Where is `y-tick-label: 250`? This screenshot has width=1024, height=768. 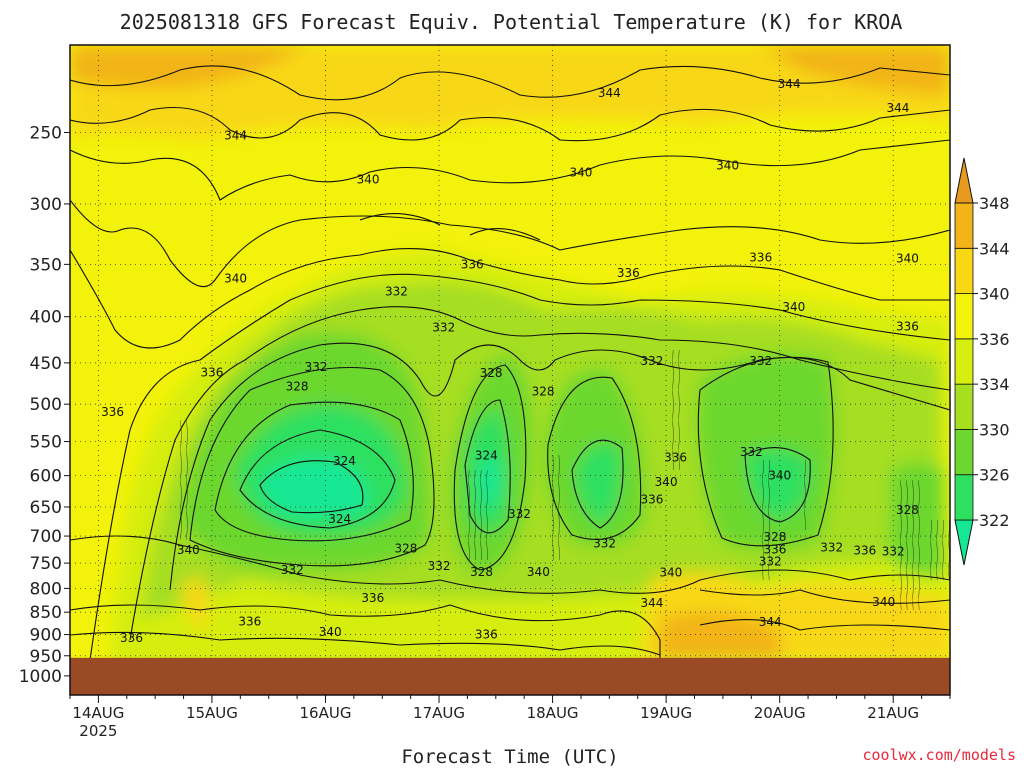
y-tick-label: 250 is located at coordinates (46, 133).